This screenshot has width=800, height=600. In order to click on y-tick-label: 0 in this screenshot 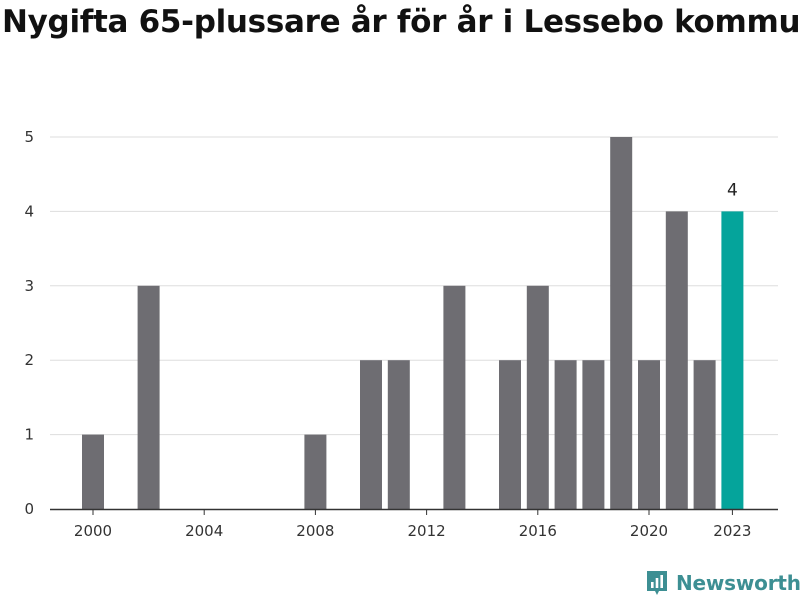, I will do `click(29, 509)`.